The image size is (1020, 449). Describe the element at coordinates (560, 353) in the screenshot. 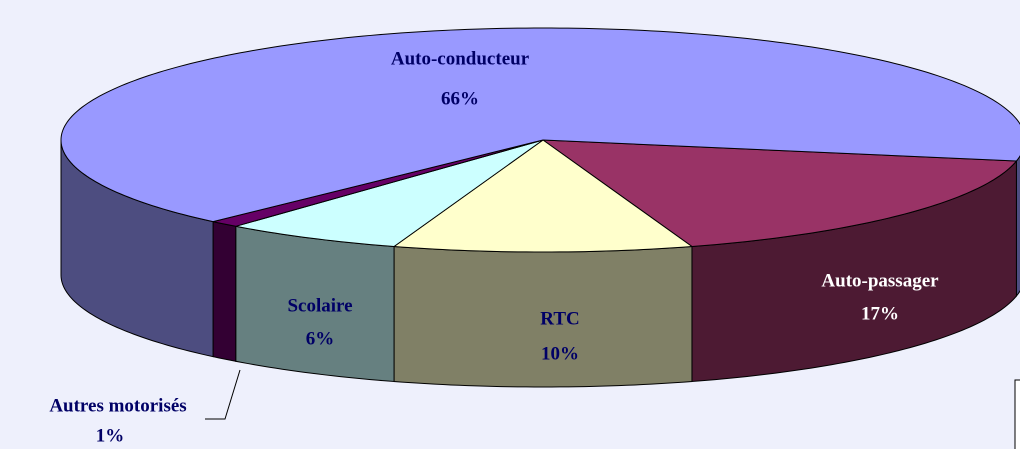

I see `slice-value-label: 10%` at that location.